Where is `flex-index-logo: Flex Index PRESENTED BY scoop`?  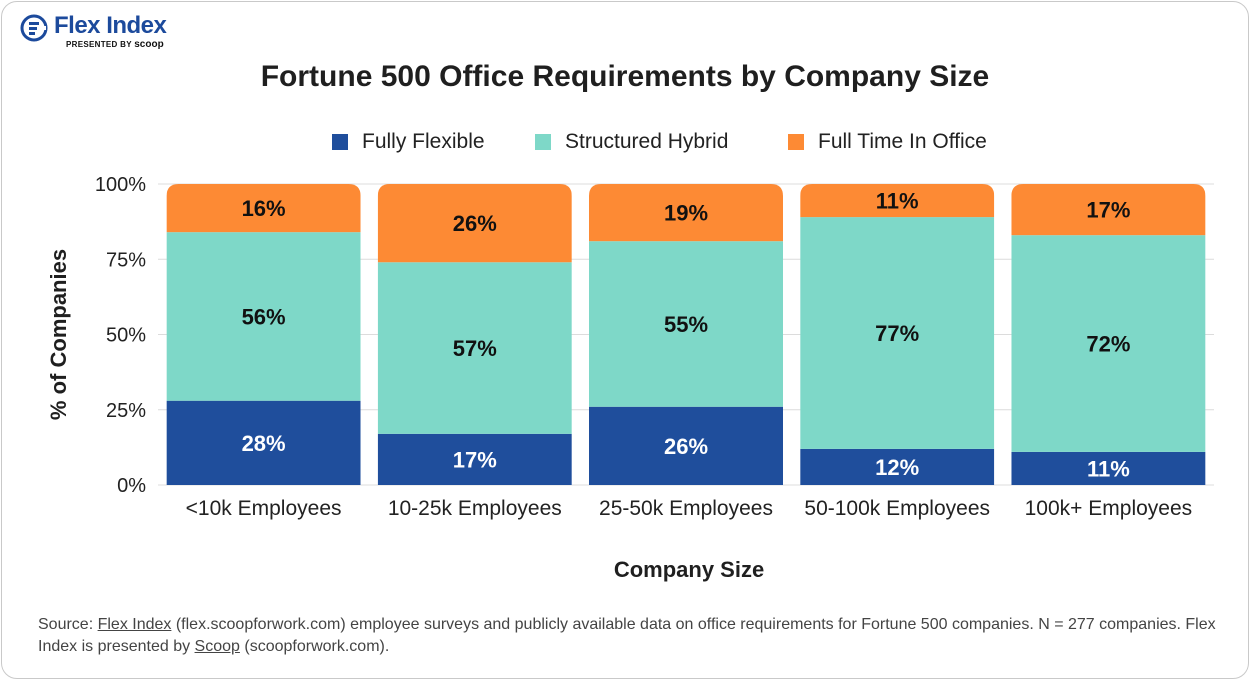 flex-index-logo: Flex Index PRESENTED BY scoop is located at coordinates (120, 32).